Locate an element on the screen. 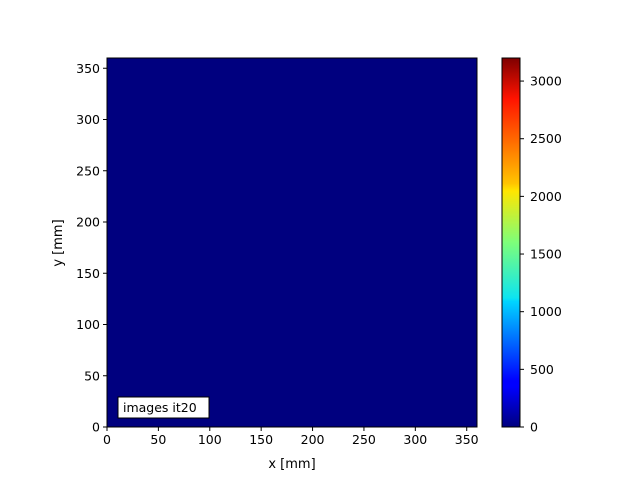 The width and height of the screenshot is (640, 480). colorbar-tick-label: 1500 is located at coordinates (546, 254).